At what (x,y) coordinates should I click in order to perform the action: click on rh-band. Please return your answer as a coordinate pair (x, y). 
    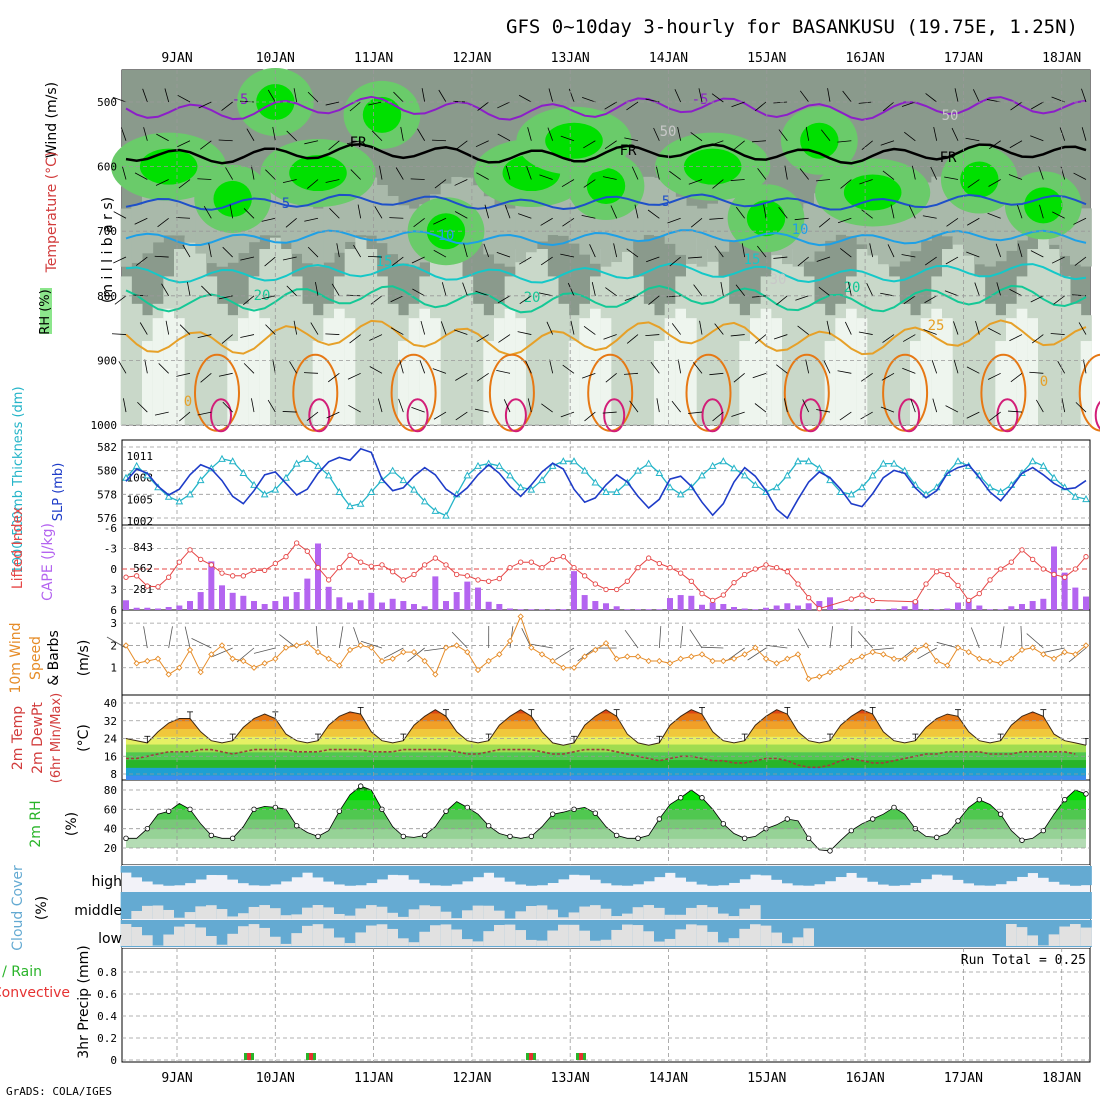
    Looking at the image, I should click on (606, 795).